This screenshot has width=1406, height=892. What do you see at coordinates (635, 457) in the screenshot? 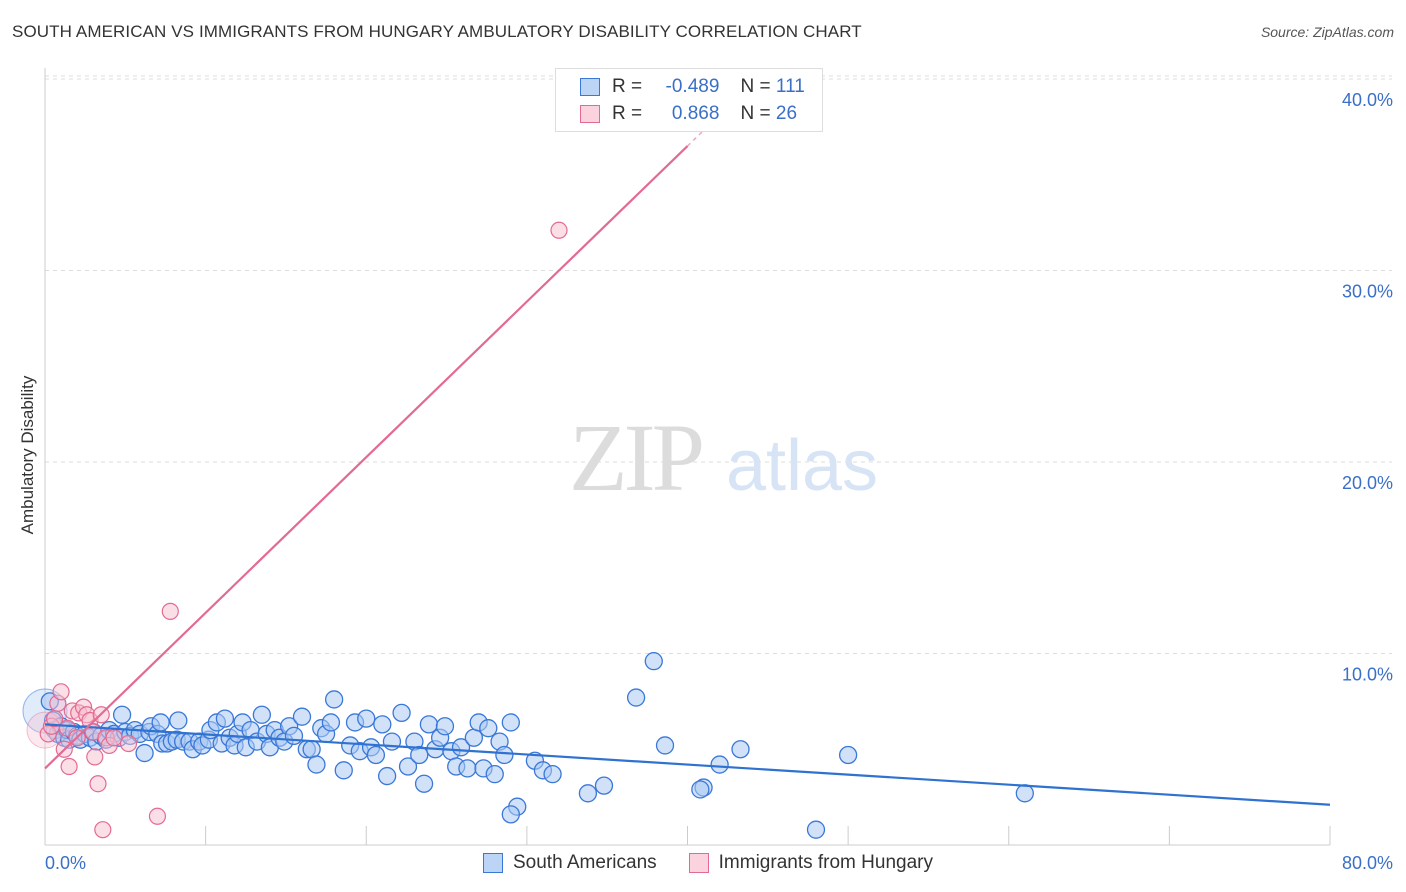
I see `watermark-zip: ZIP` at bounding box center [635, 457].